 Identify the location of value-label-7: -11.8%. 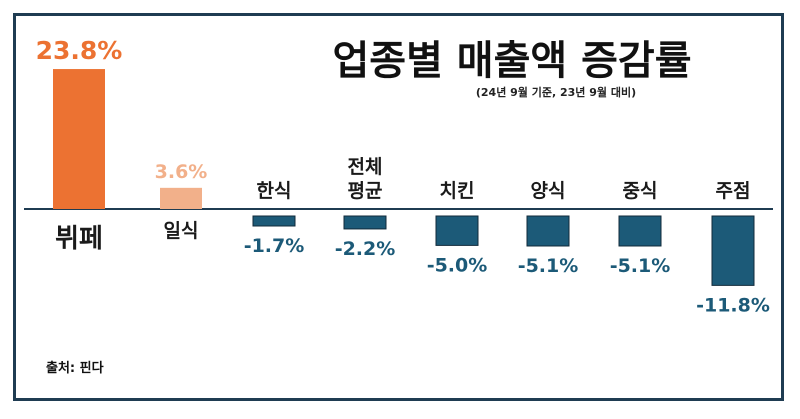
(733, 305).